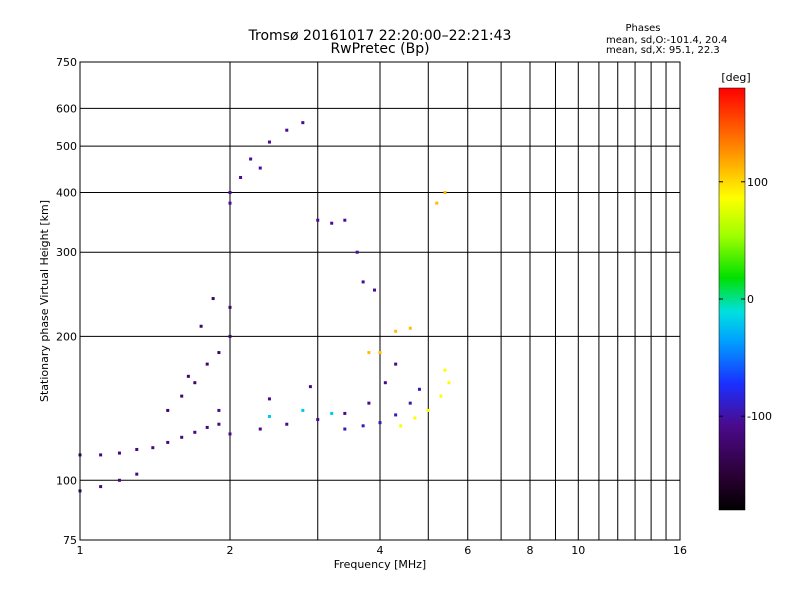 This screenshot has width=800, height=600. Describe the element at coordinates (732, 299) in the screenshot. I see `colorbar` at that location.